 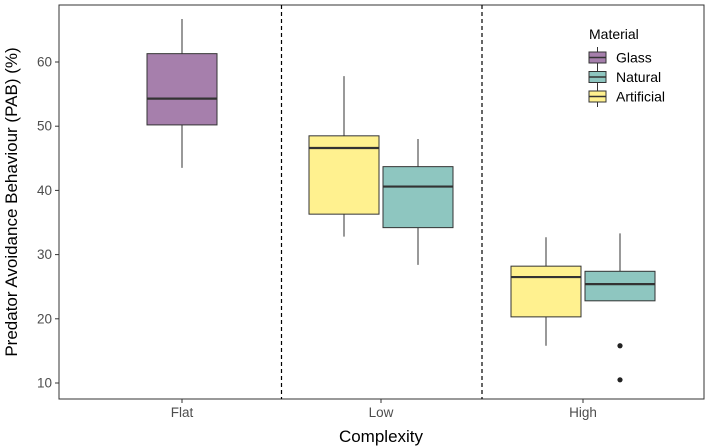 What do you see at coordinates (44, 254) in the screenshot?
I see `y-tick-label-30: 30` at bounding box center [44, 254].